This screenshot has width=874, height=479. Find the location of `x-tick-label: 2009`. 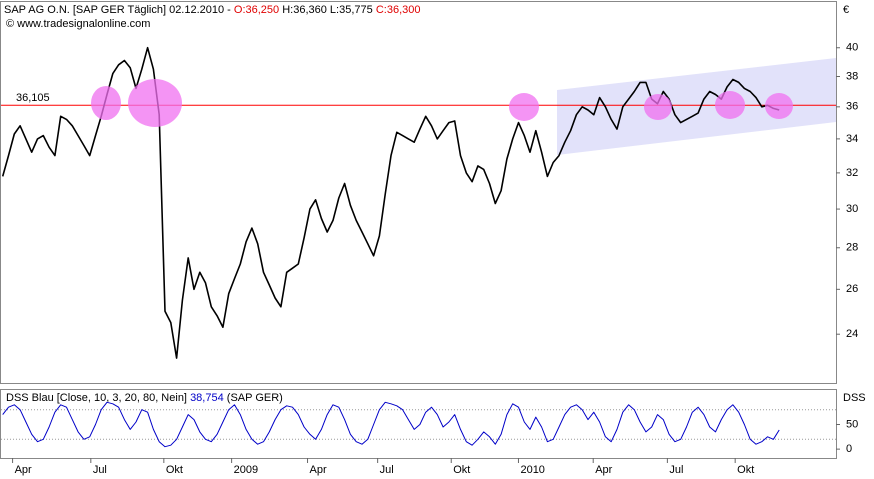

x-tick-label: 2009 is located at coordinates (246, 470).